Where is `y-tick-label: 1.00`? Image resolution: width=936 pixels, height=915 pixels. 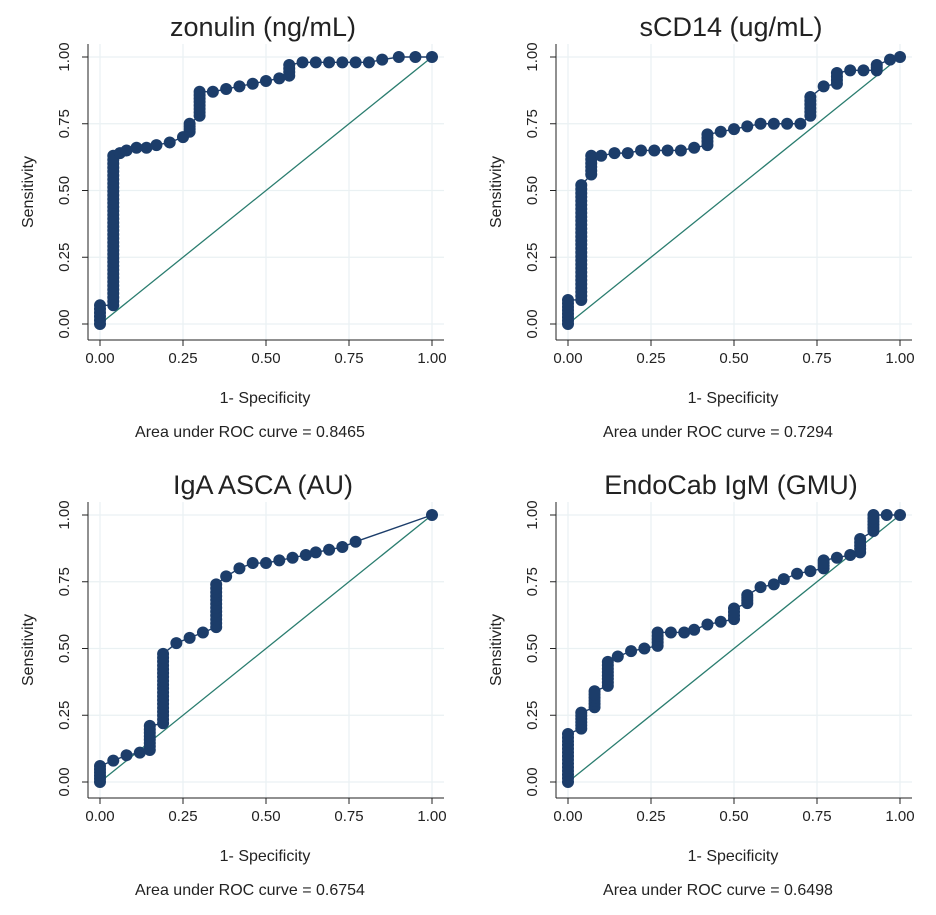
y-tick-label: 1.00 is located at coordinates (532, 514).